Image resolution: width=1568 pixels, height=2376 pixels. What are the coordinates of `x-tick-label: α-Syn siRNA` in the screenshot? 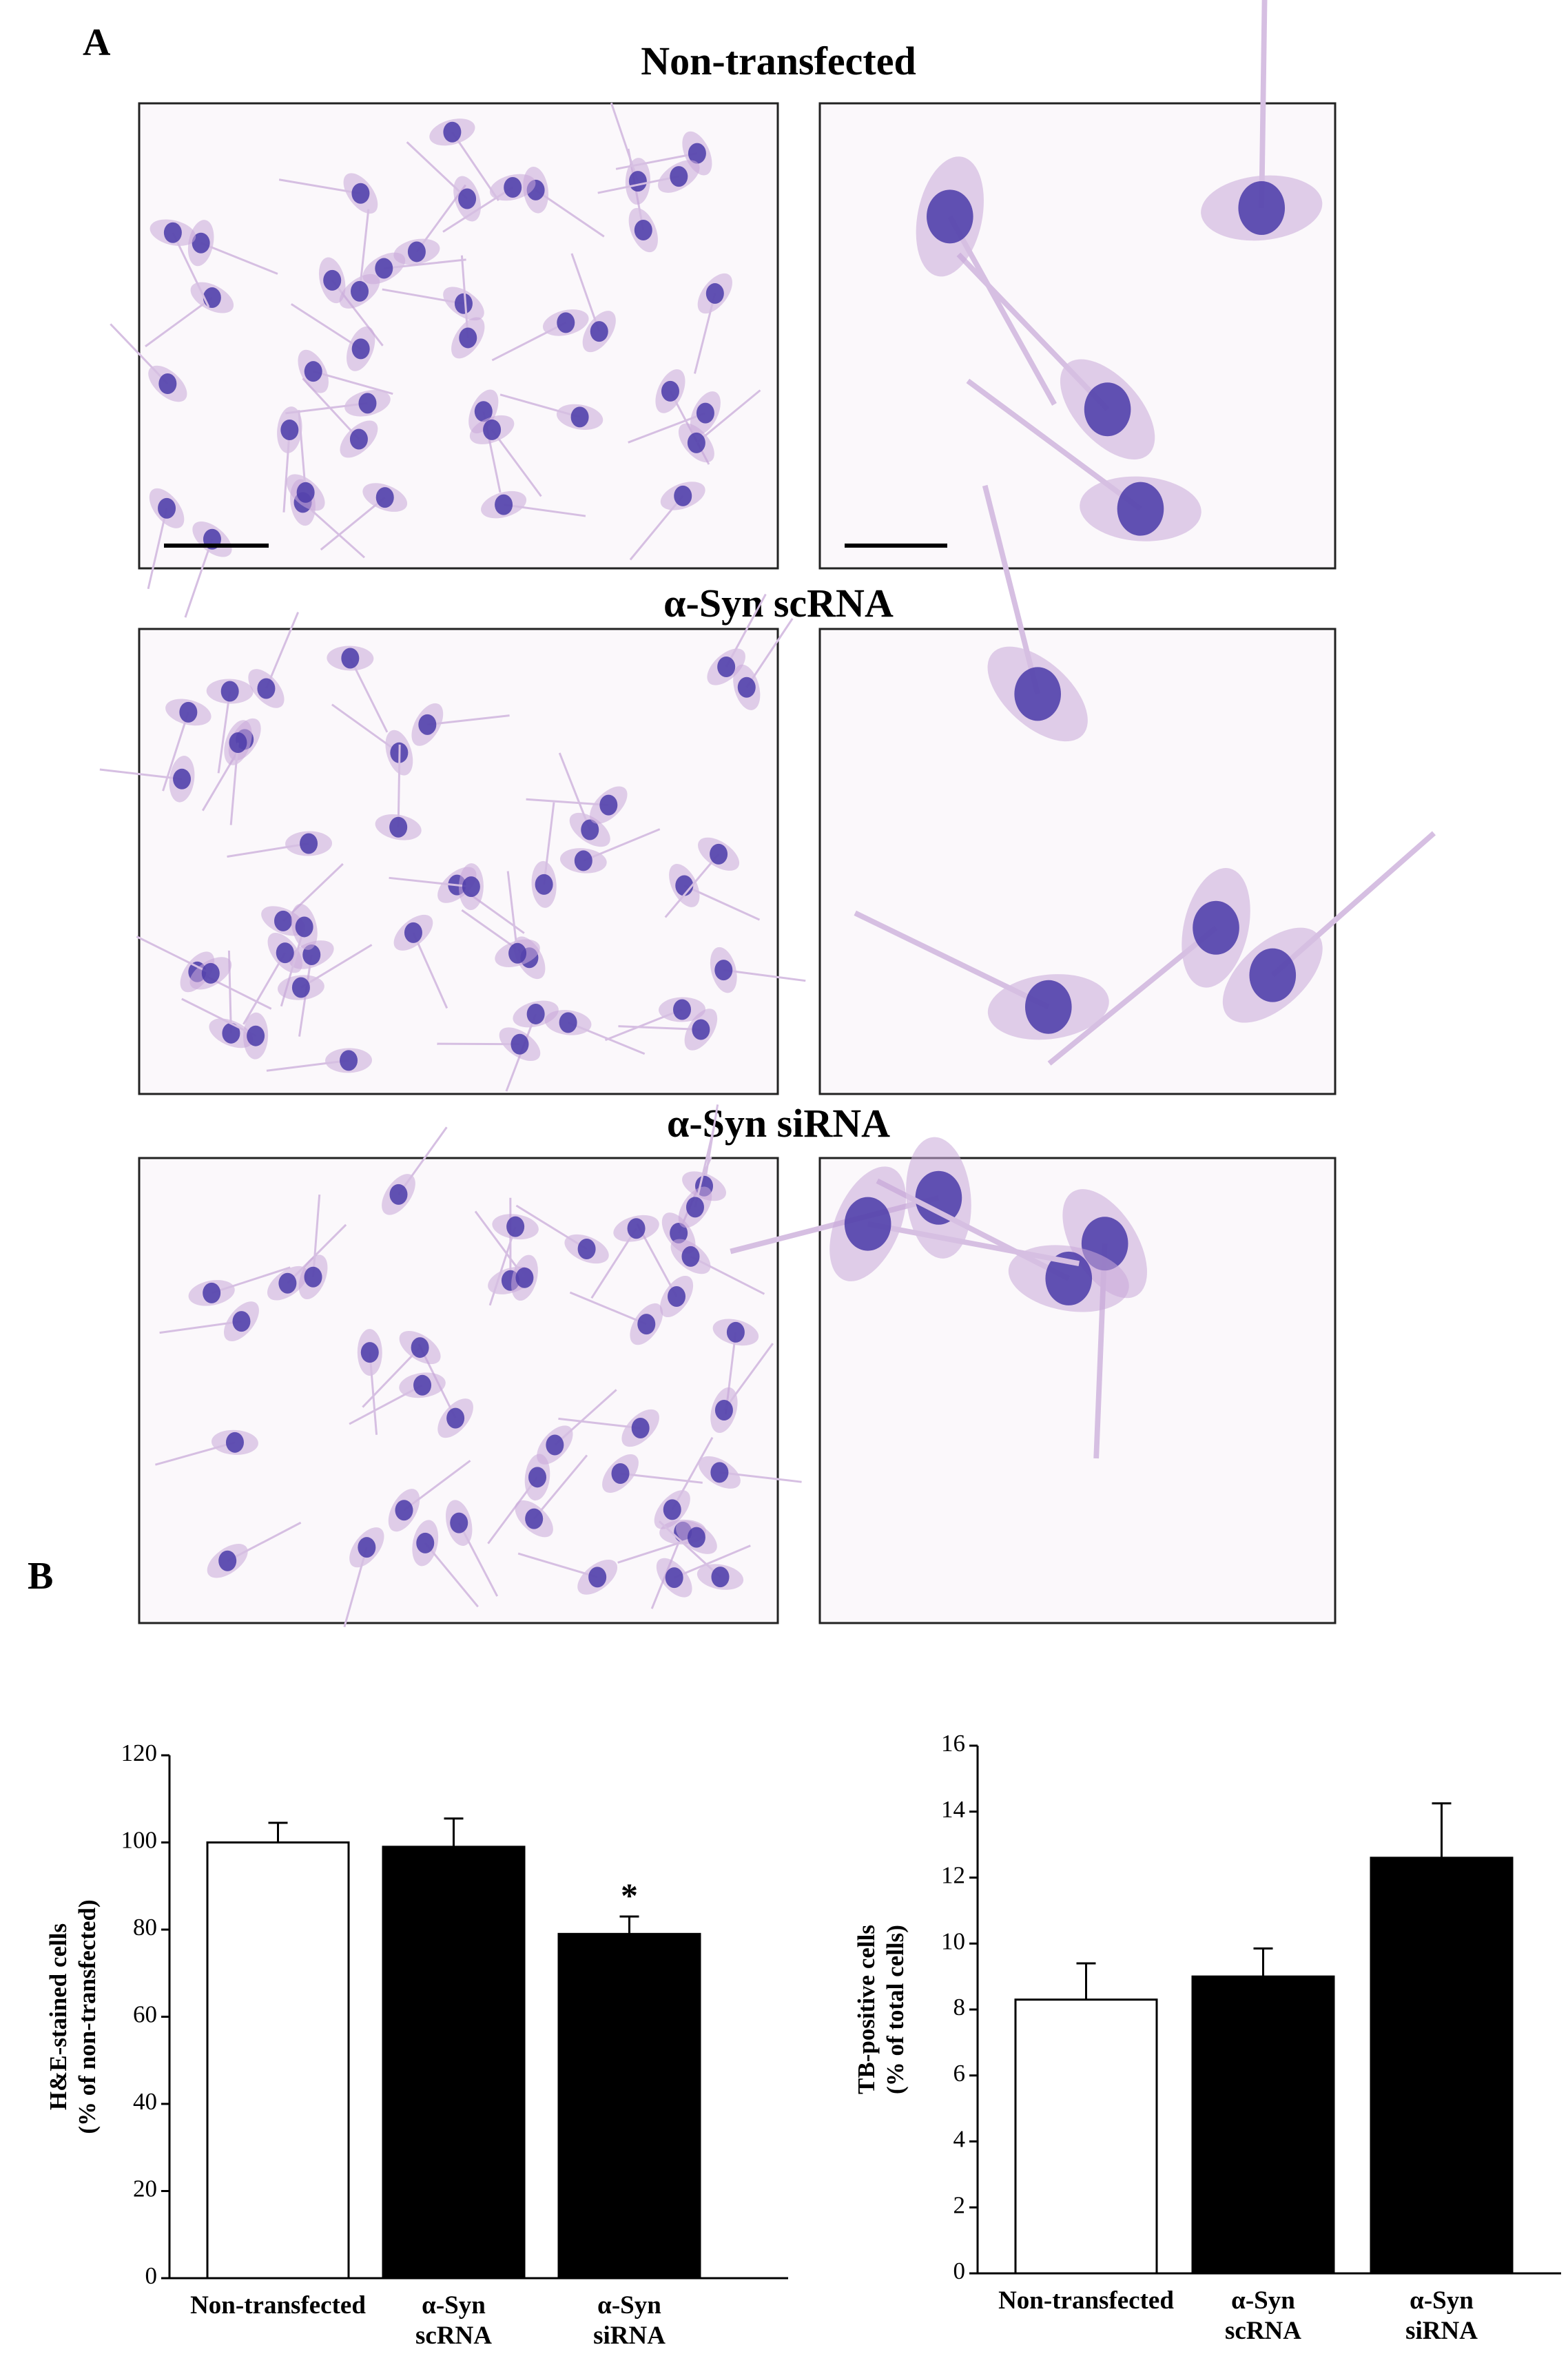 It's located at (629, 2320).